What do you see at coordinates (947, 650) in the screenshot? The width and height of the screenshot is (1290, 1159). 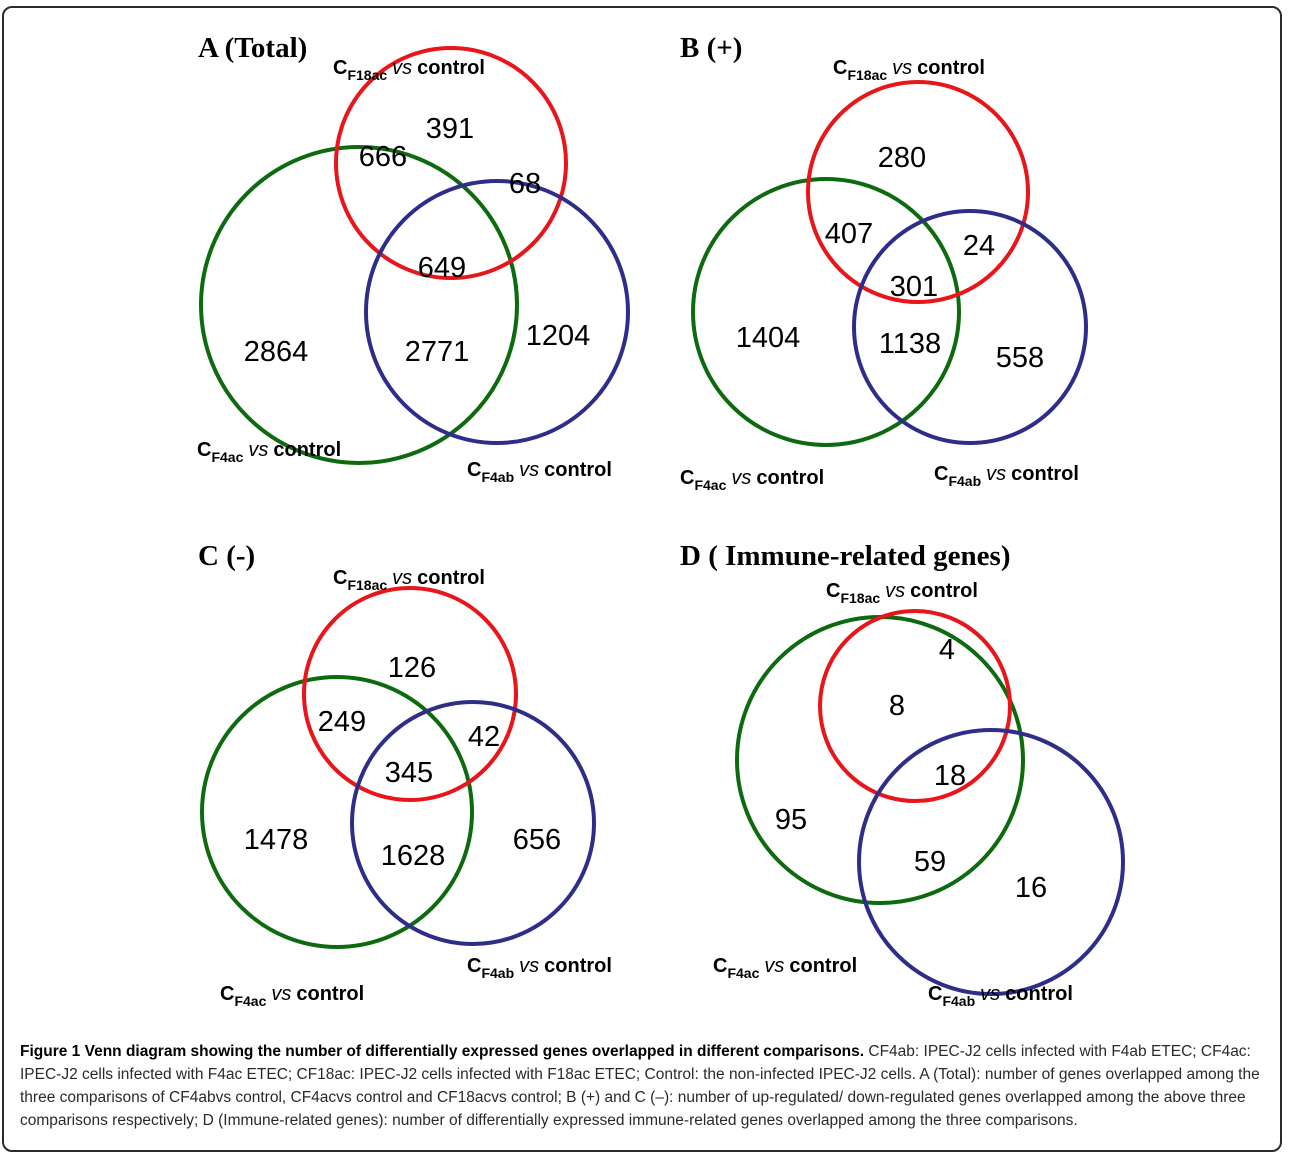 I see `count-f18ac-only: 4` at bounding box center [947, 650].